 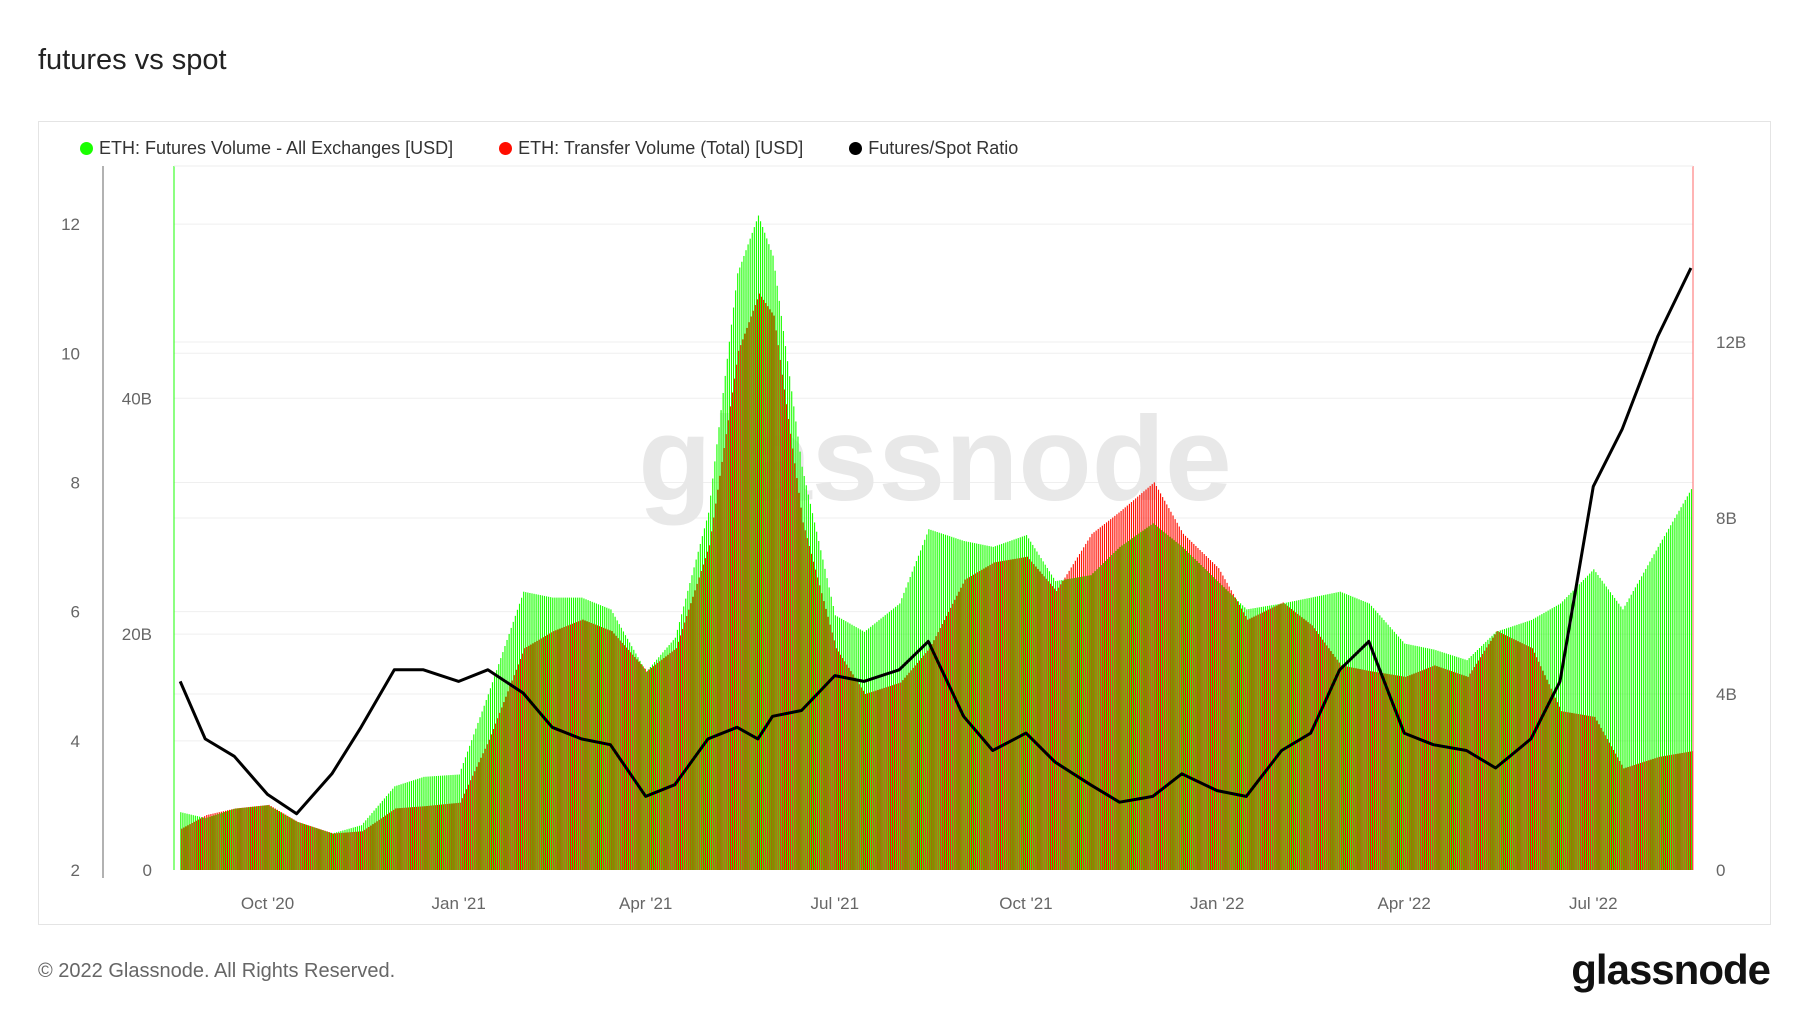 What do you see at coordinates (1671, 969) in the screenshot?
I see `glassnode-logo: glassnode` at bounding box center [1671, 969].